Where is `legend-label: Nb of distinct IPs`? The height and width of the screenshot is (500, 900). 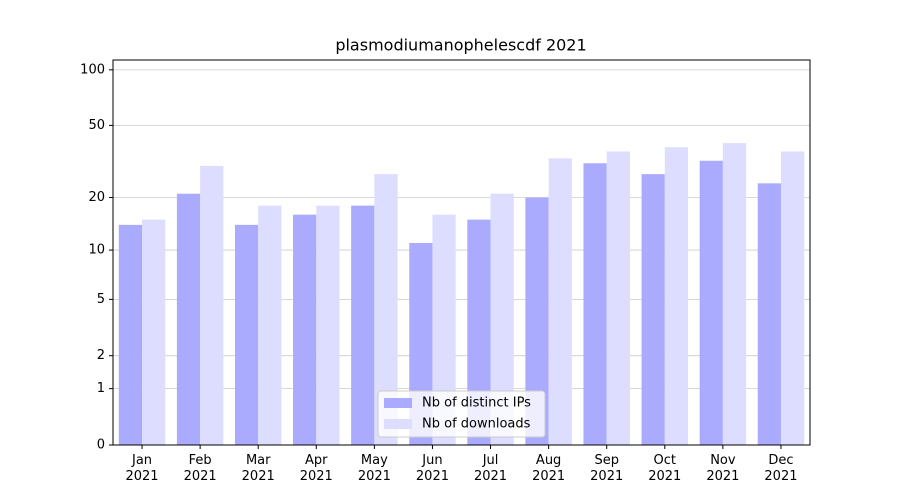 legend-label: Nb of distinct IPs is located at coordinates (476, 403).